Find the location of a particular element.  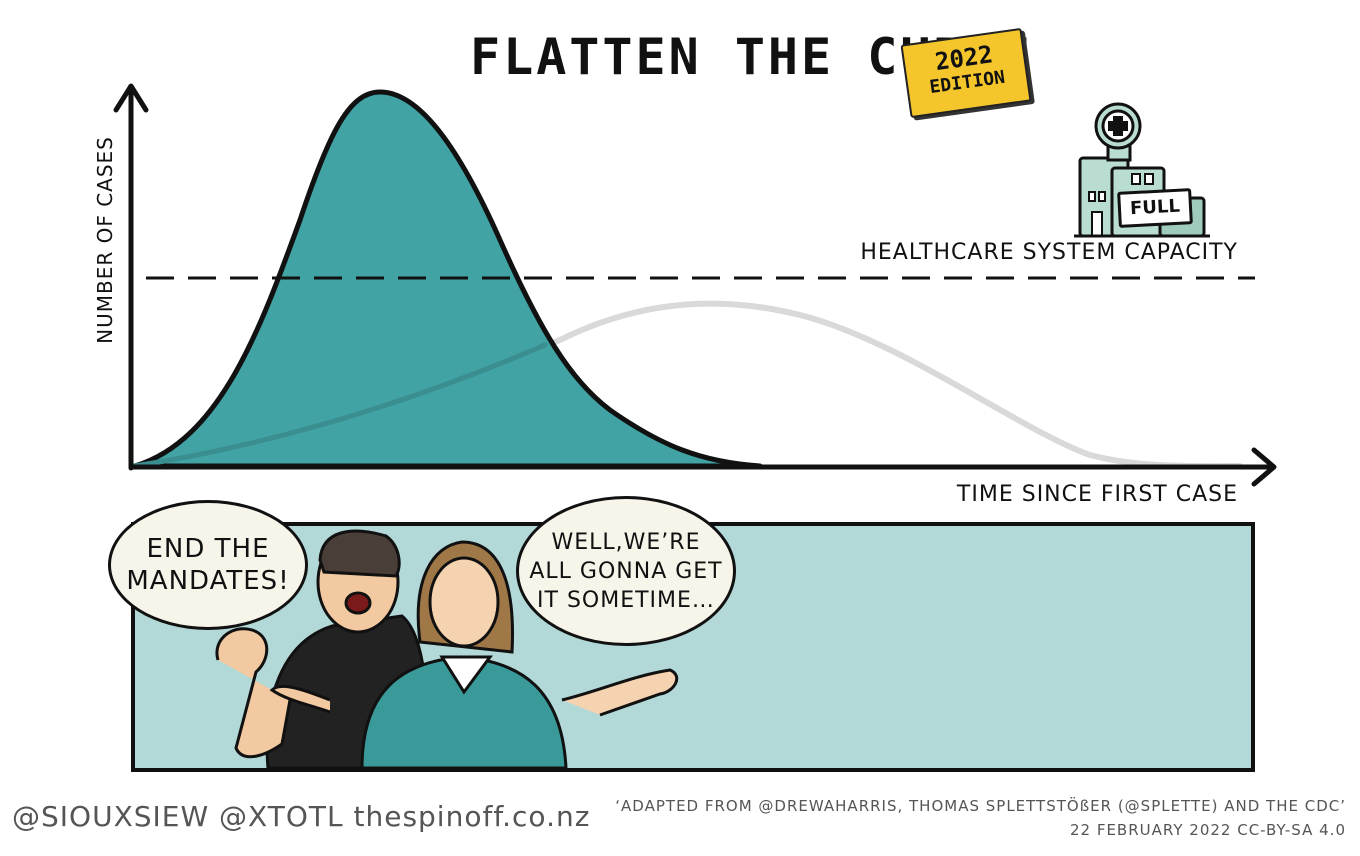

y-axis-label: NUMBER OF CASES is located at coordinates (105, 240).